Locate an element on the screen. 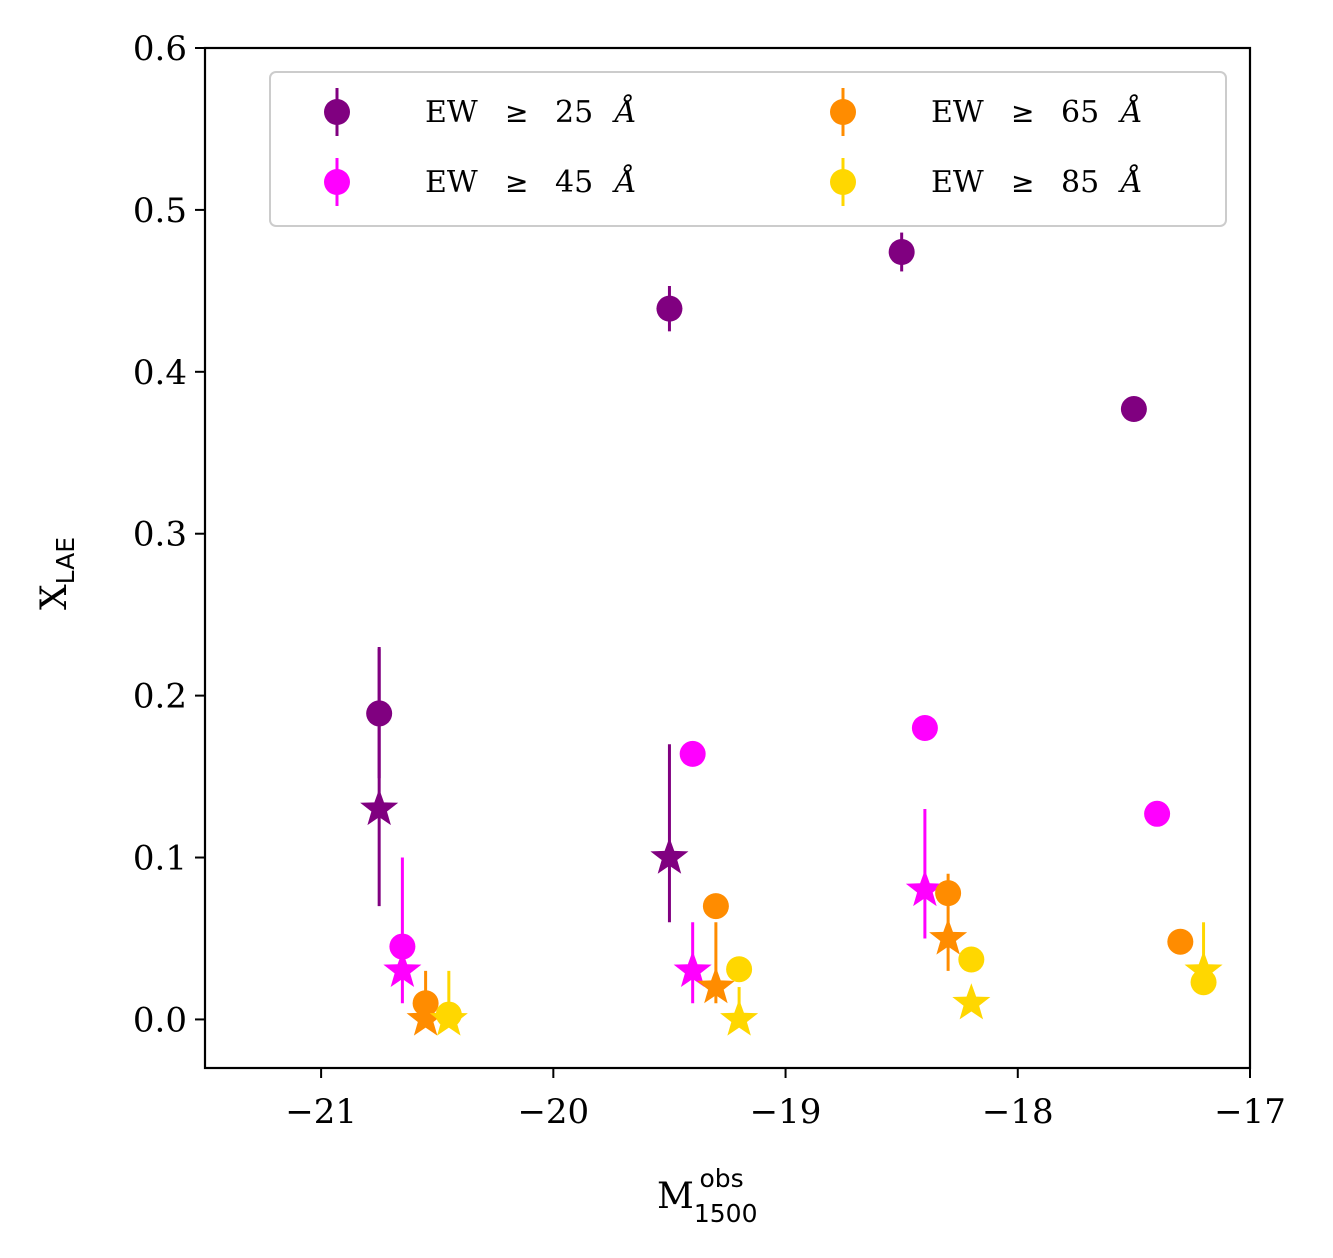 The image size is (1333, 1258). y-axis-title-main: X is located at coordinates (54, 597).